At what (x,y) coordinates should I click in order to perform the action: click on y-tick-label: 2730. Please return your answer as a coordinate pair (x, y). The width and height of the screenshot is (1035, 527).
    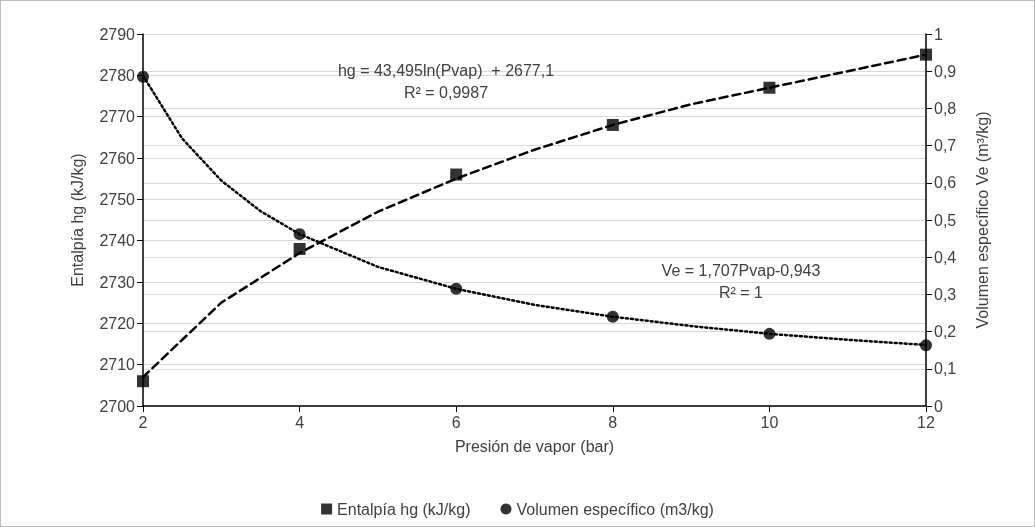
    Looking at the image, I should click on (117, 282).